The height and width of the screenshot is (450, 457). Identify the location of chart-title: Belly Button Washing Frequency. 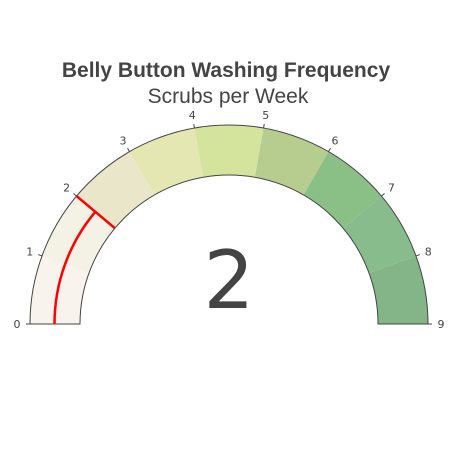
(226, 70).